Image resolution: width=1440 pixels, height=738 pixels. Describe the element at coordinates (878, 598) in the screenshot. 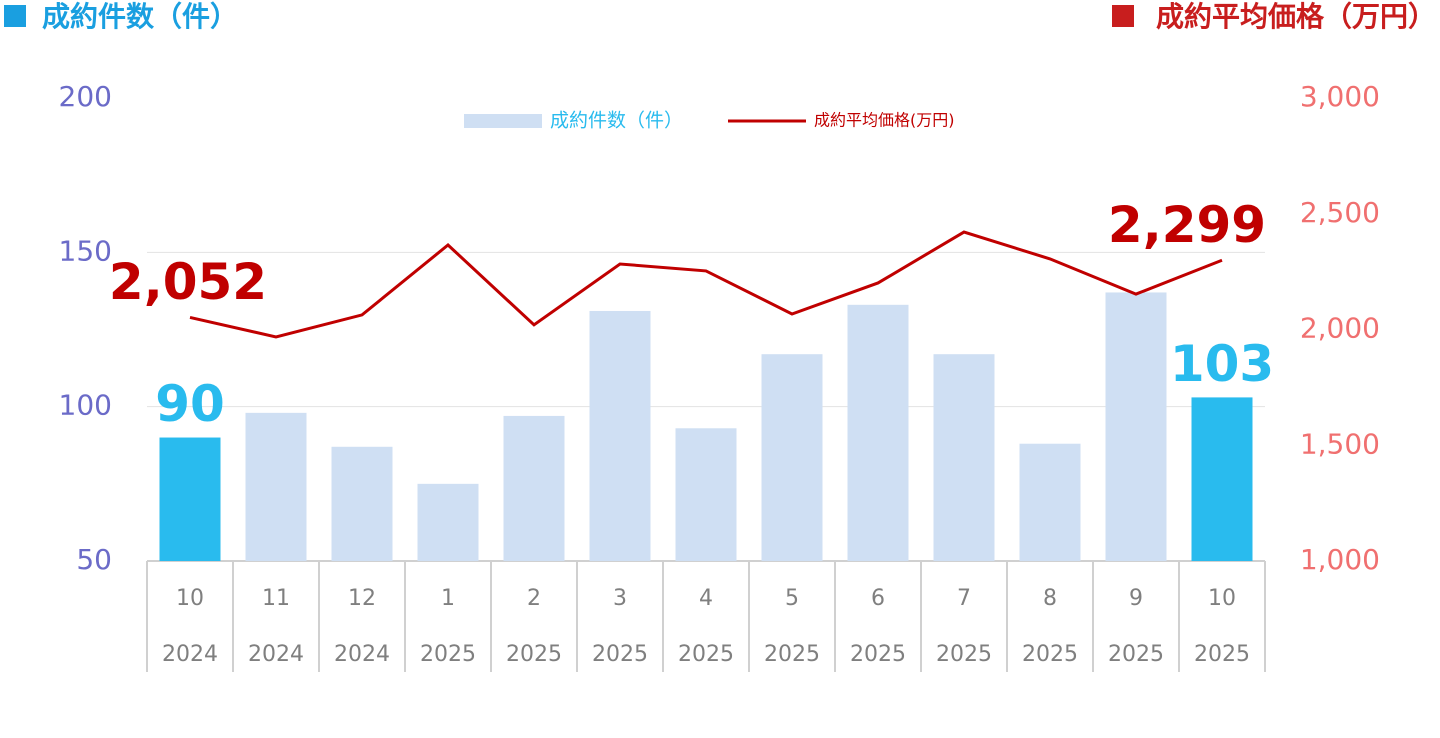

I see `x-tick-label: 6` at that location.